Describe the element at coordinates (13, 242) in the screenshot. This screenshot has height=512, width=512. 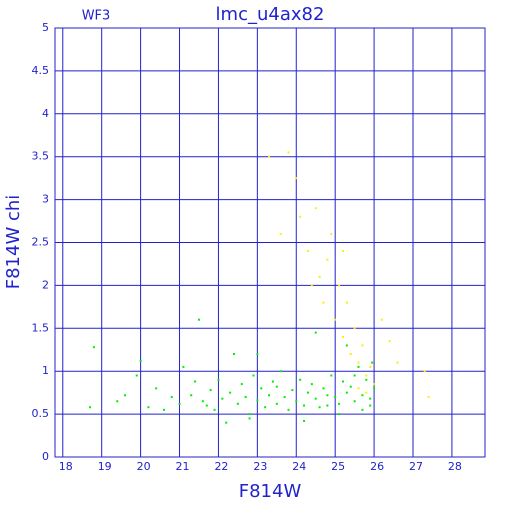
I see `y-axis-label: F814W chi` at that location.